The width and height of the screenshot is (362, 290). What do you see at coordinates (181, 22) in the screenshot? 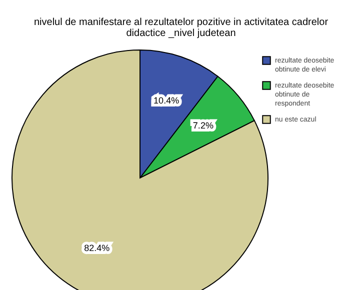
I see `text: nivelul de manifestare al rezultatelor pozitive in activitatea cadrelor` at bounding box center [181, 22].